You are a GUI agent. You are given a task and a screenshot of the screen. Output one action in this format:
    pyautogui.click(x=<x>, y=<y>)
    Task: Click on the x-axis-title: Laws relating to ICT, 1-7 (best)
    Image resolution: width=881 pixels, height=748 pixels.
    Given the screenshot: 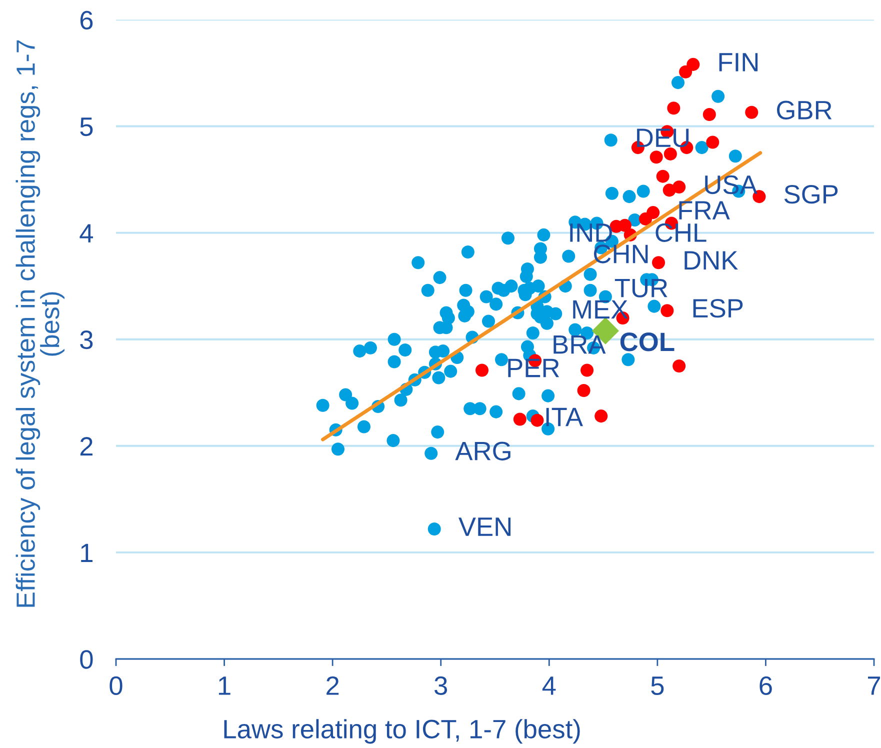 What is the action you would take?
    pyautogui.click(x=402, y=731)
    